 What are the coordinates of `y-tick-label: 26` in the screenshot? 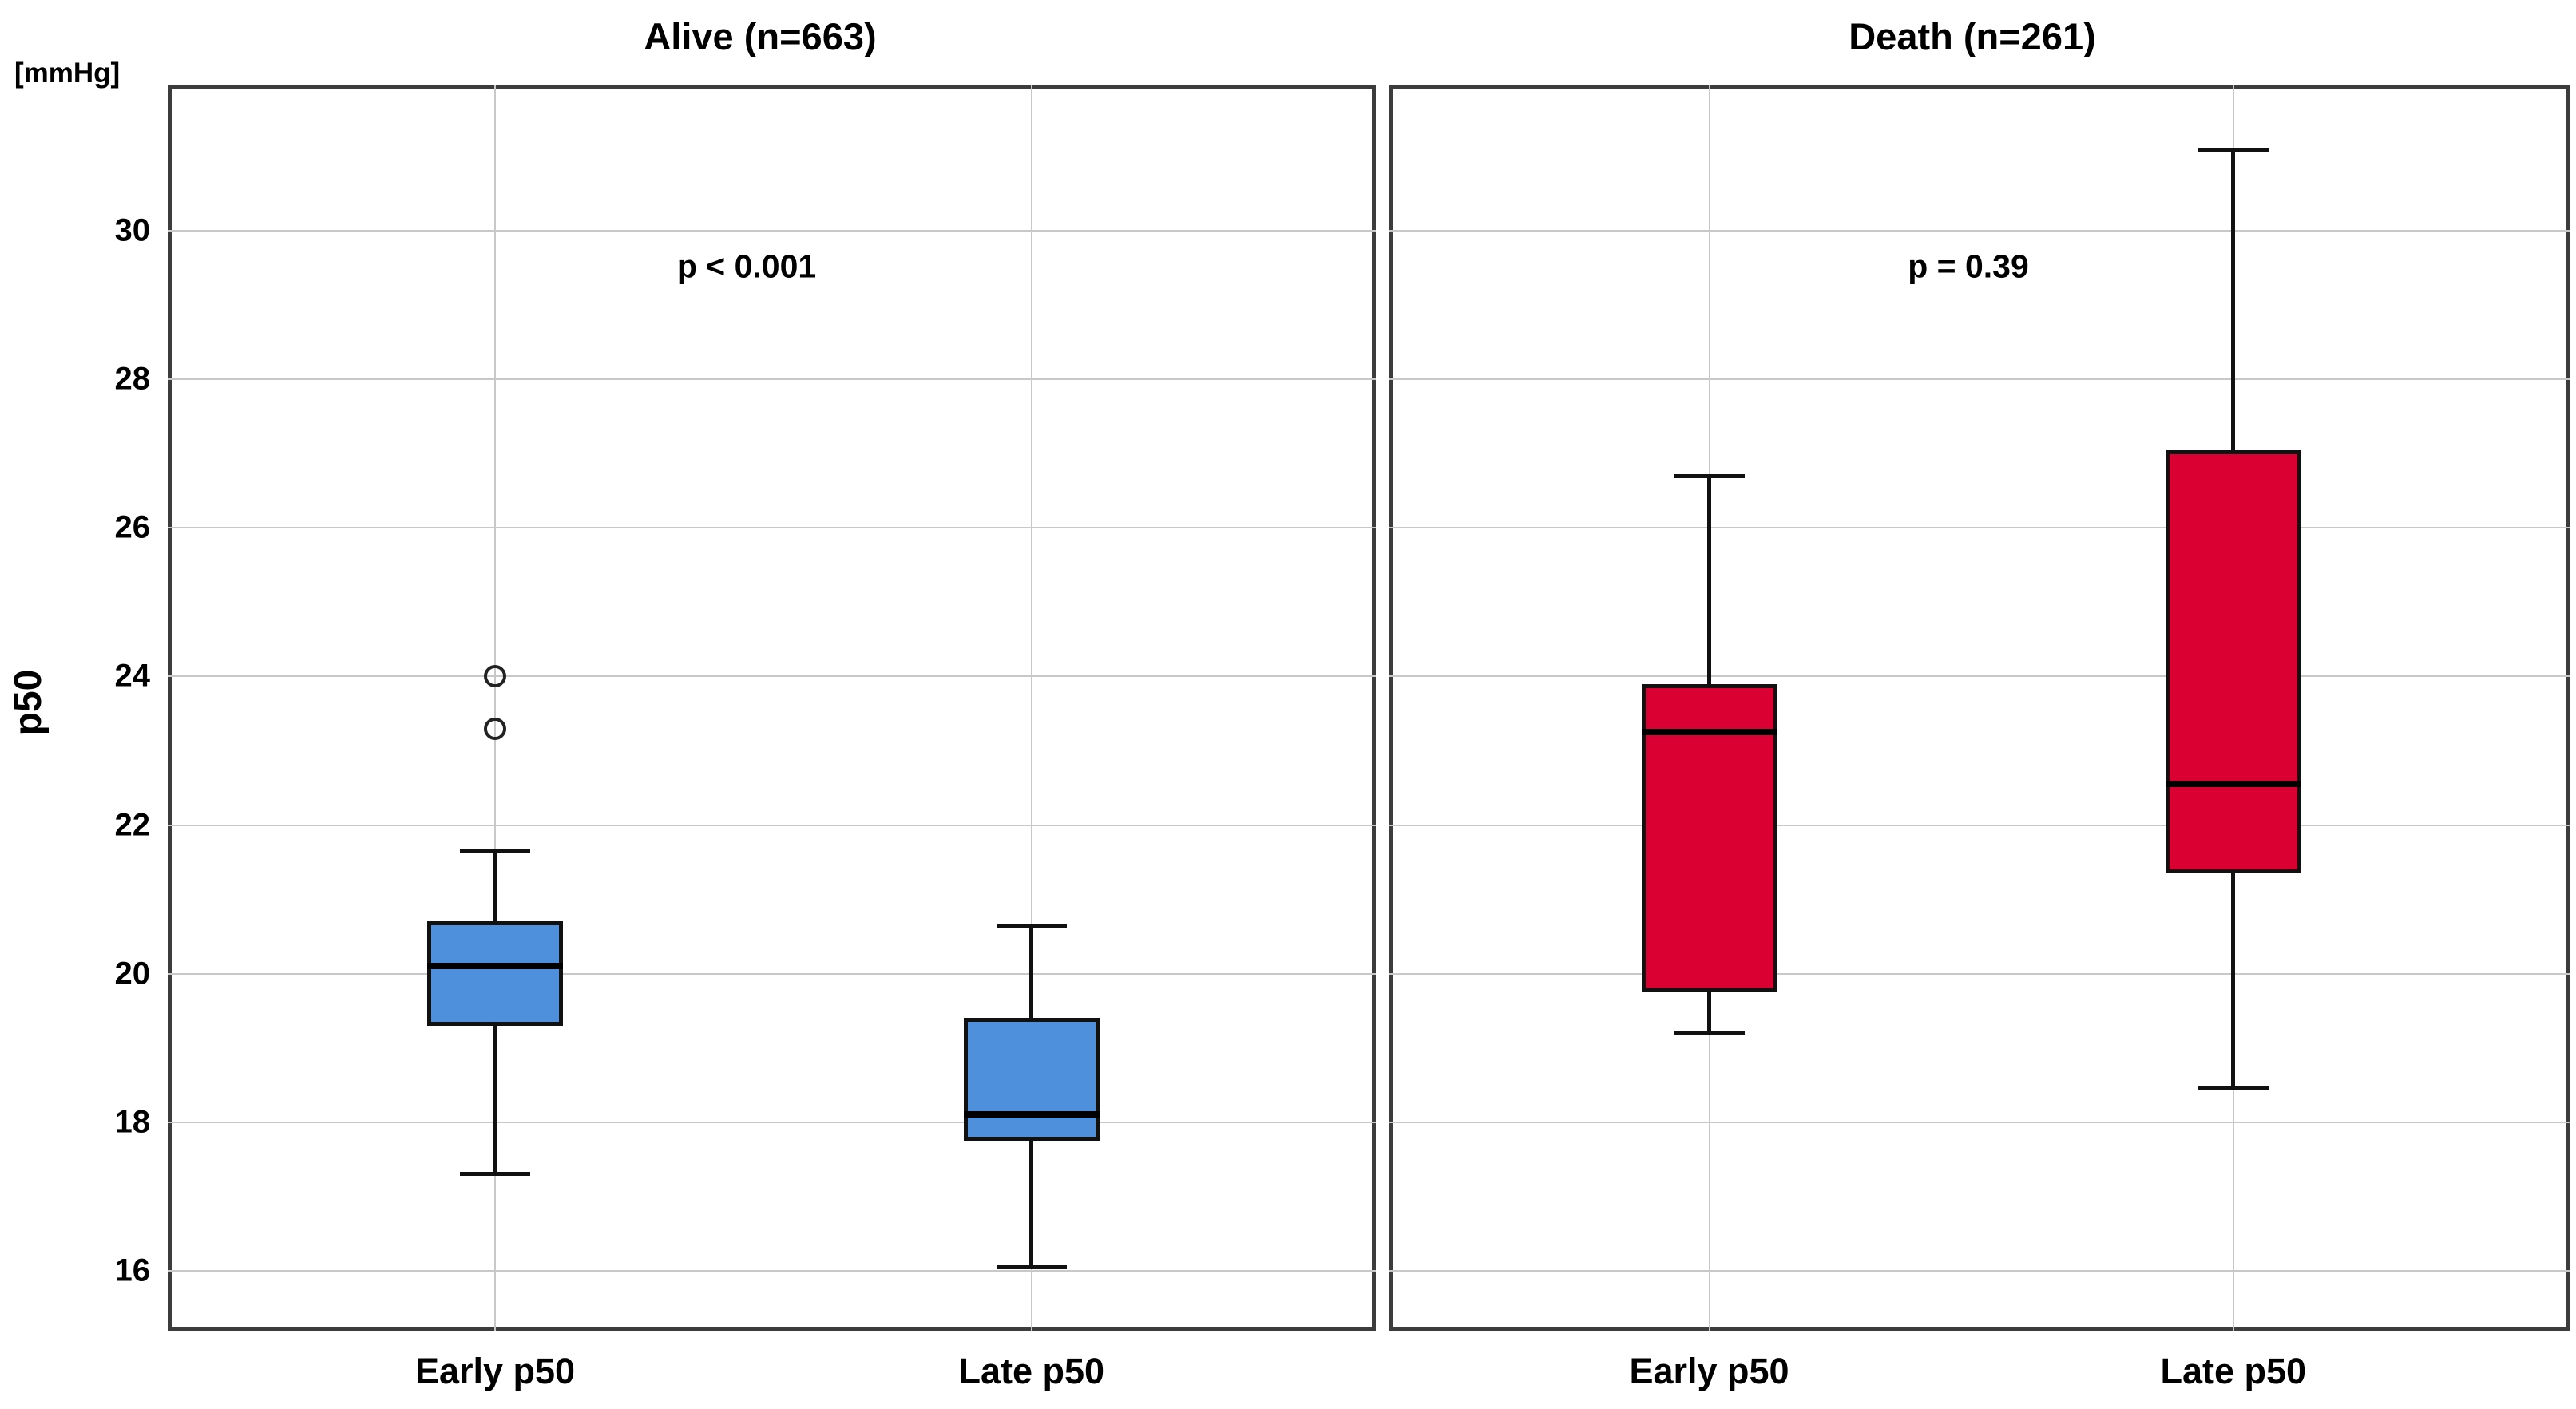 It's located at (132, 527).